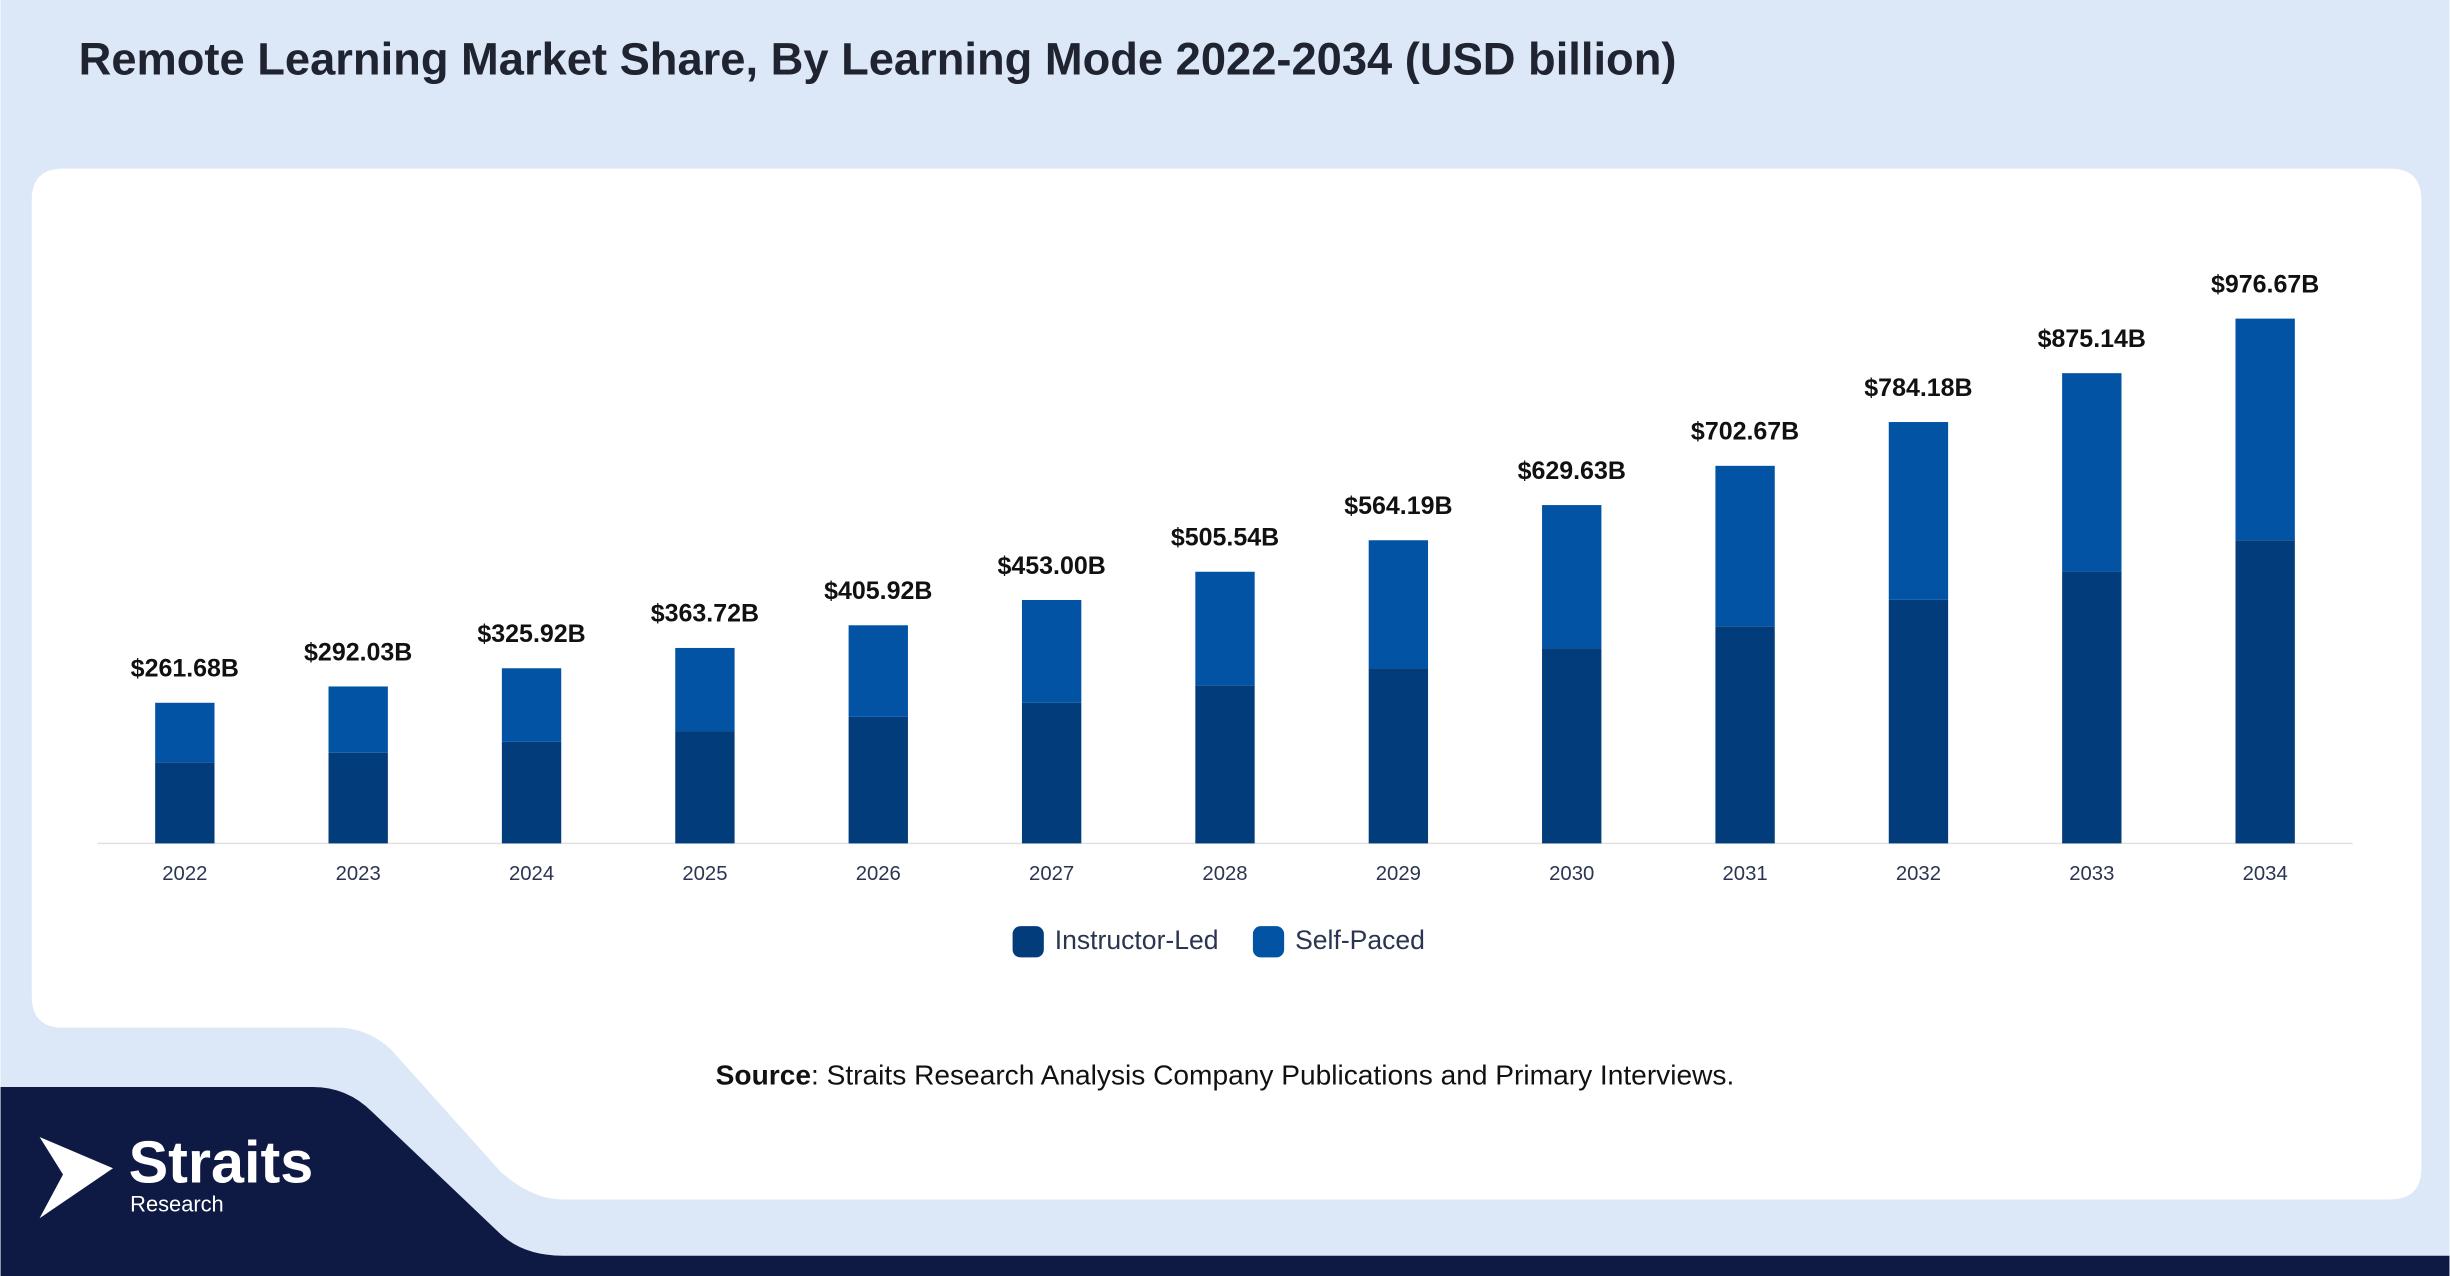  Describe the element at coordinates (531, 874) in the screenshot. I see `x-tick-label: 2024` at that location.